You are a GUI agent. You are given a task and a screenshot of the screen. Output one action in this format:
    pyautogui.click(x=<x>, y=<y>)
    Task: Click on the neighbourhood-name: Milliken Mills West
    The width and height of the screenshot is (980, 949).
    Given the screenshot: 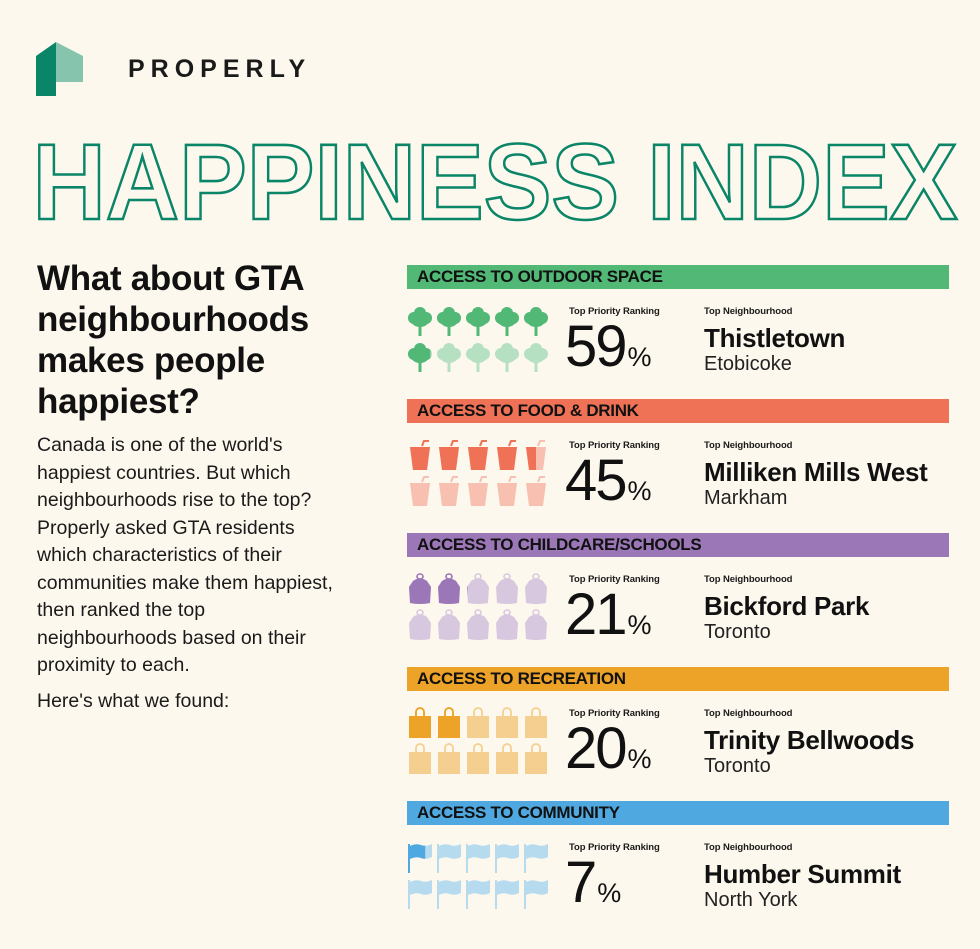 What is the action you would take?
    pyautogui.click(x=816, y=472)
    